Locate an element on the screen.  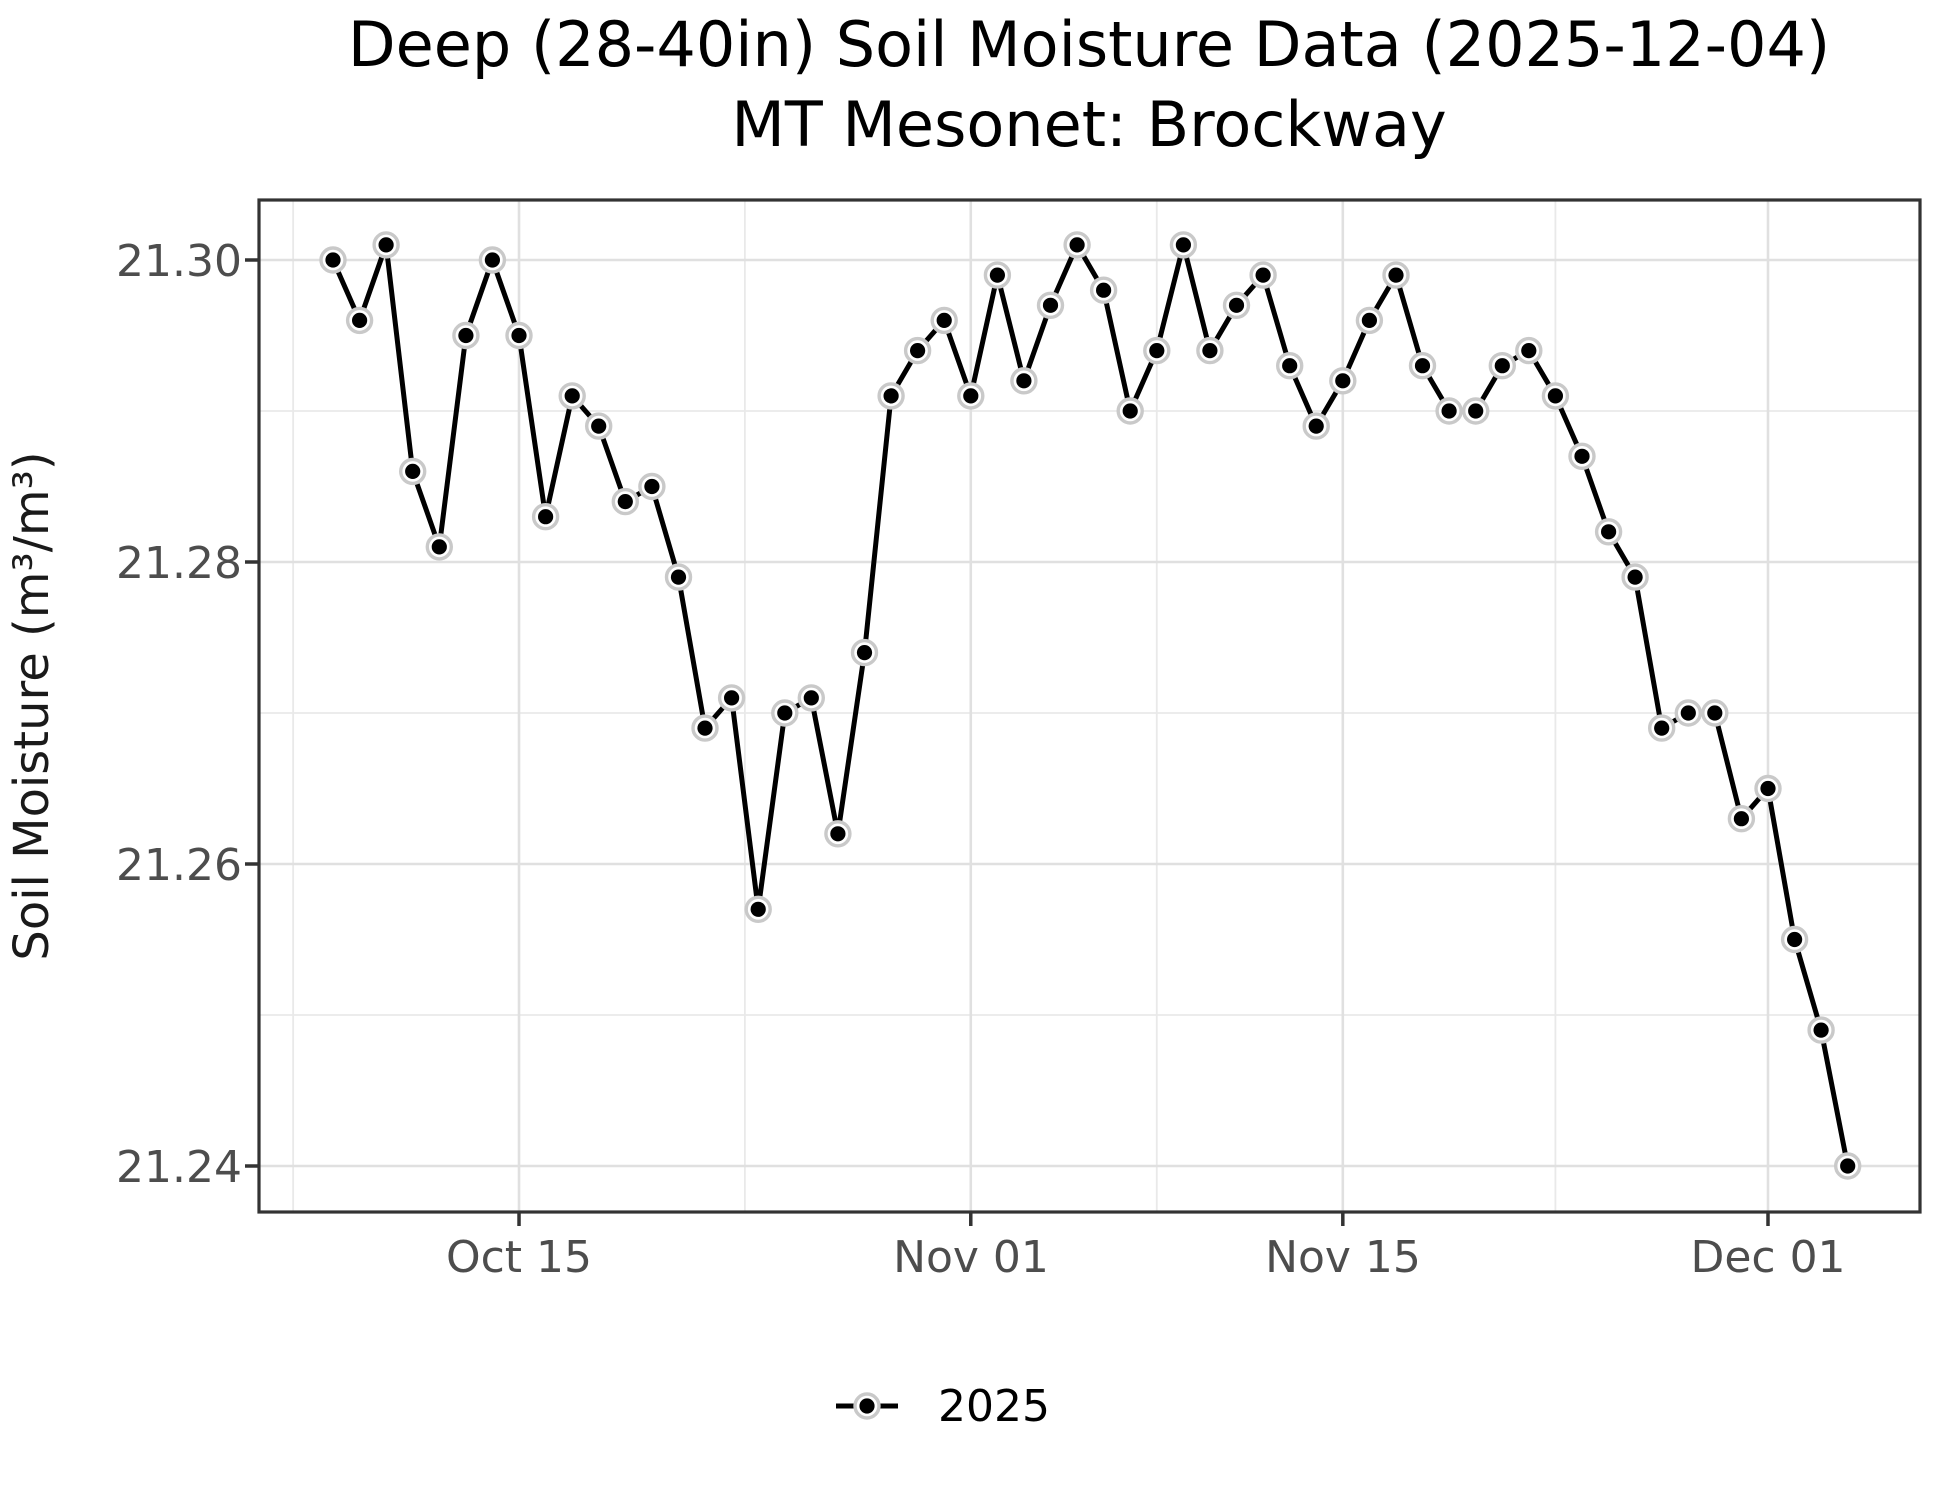
x-tick-label: Nov 01 is located at coordinates (971, 1257).